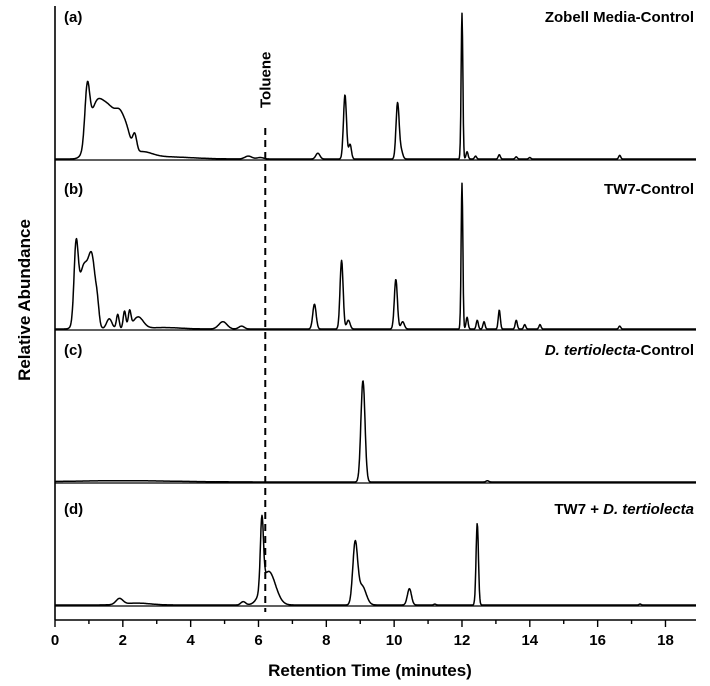 This screenshot has height=686, width=710. Describe the element at coordinates (394, 640) in the screenshot. I see `x-tick-label: 10` at that location.